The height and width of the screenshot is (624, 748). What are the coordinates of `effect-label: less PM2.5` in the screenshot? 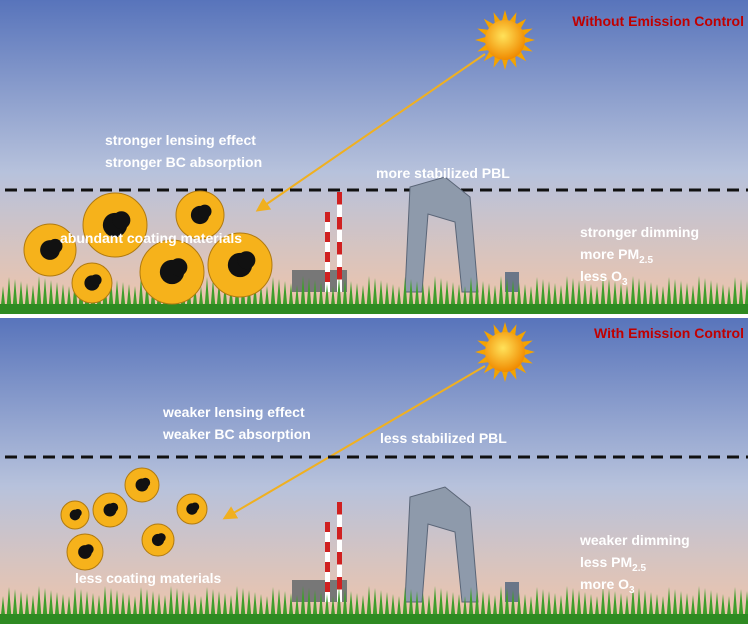 It's located at (613, 564).